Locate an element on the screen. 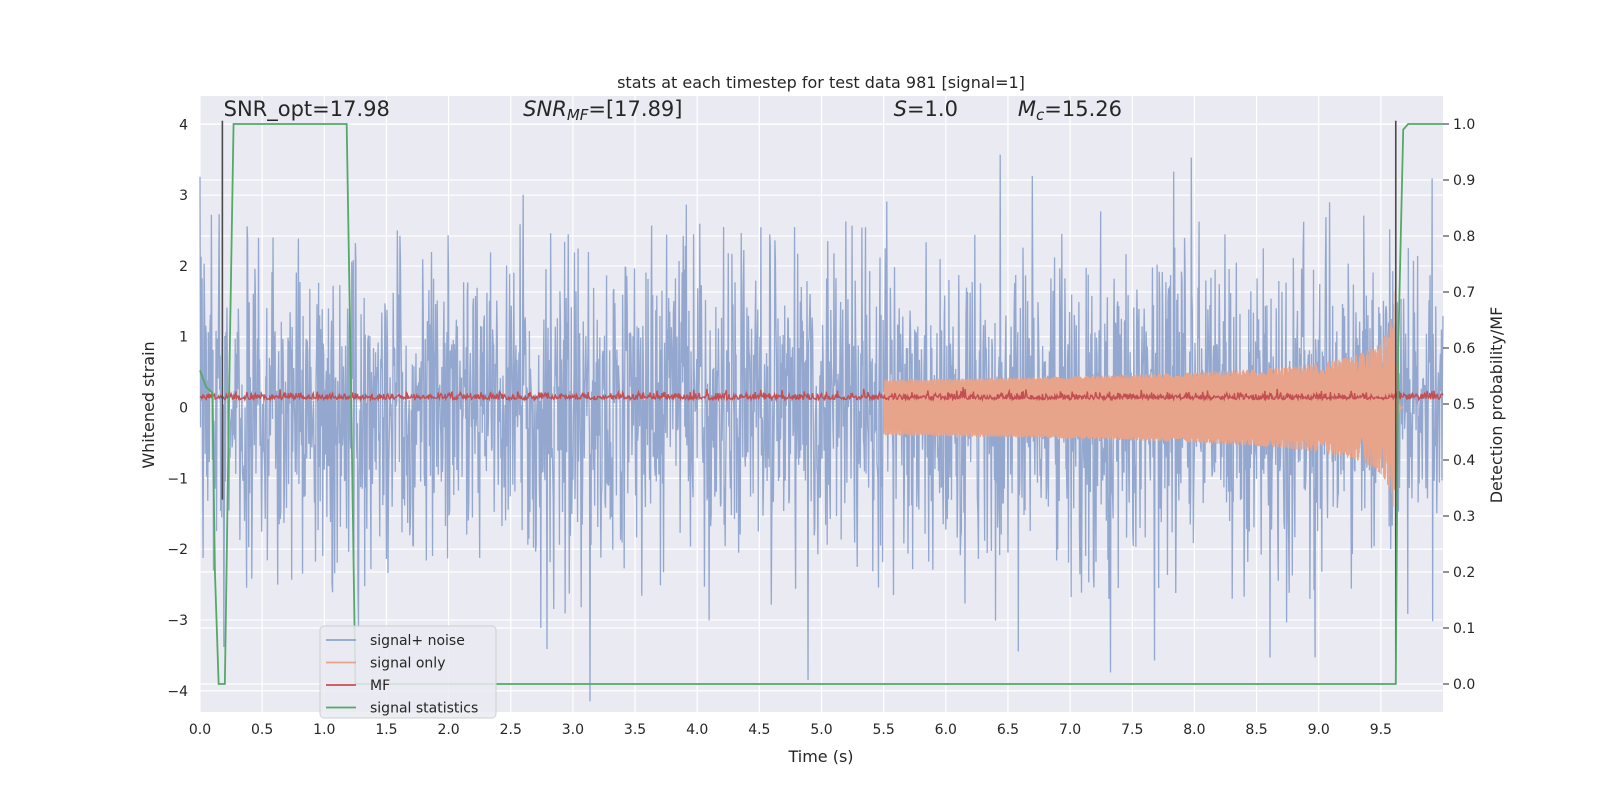 The height and width of the screenshot is (800, 1600). legend-label-0: signal+ noise is located at coordinates (417, 641).